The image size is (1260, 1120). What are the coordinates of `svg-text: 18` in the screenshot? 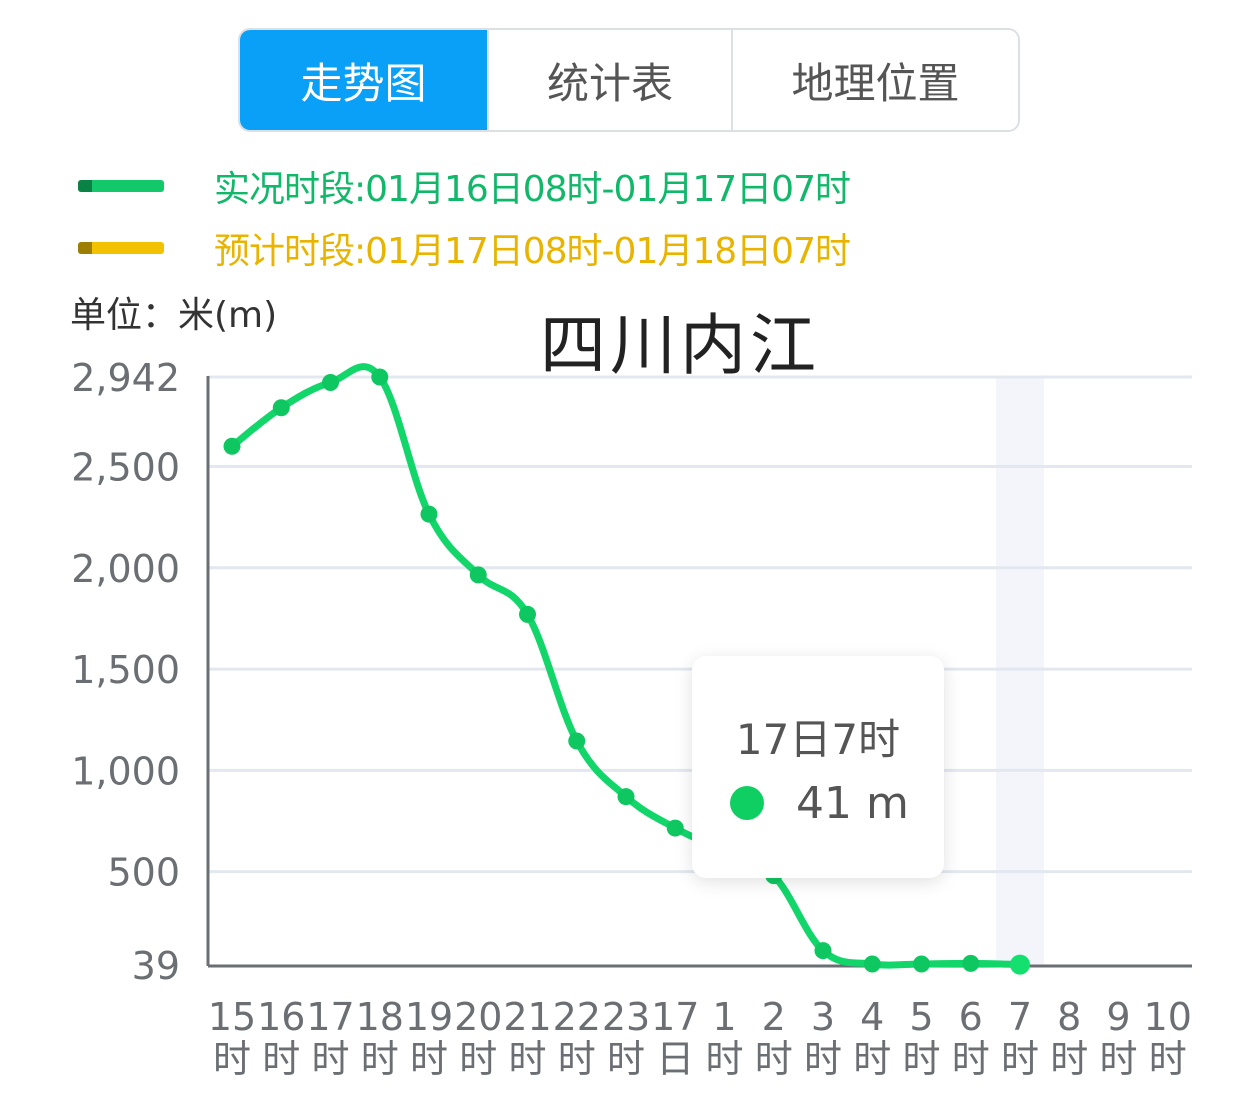 It's located at (380, 1017).